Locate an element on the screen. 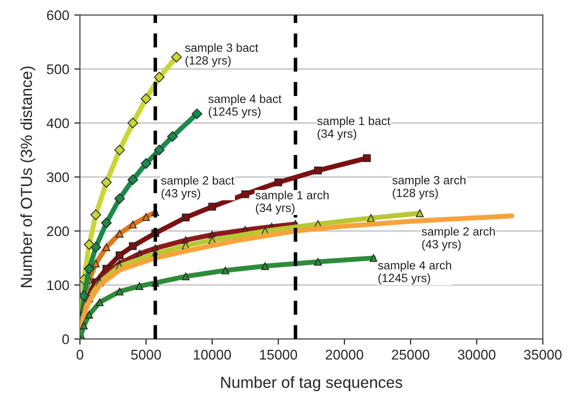 The height and width of the screenshot is (400, 575). x-tick-label: 20000 is located at coordinates (345, 355).